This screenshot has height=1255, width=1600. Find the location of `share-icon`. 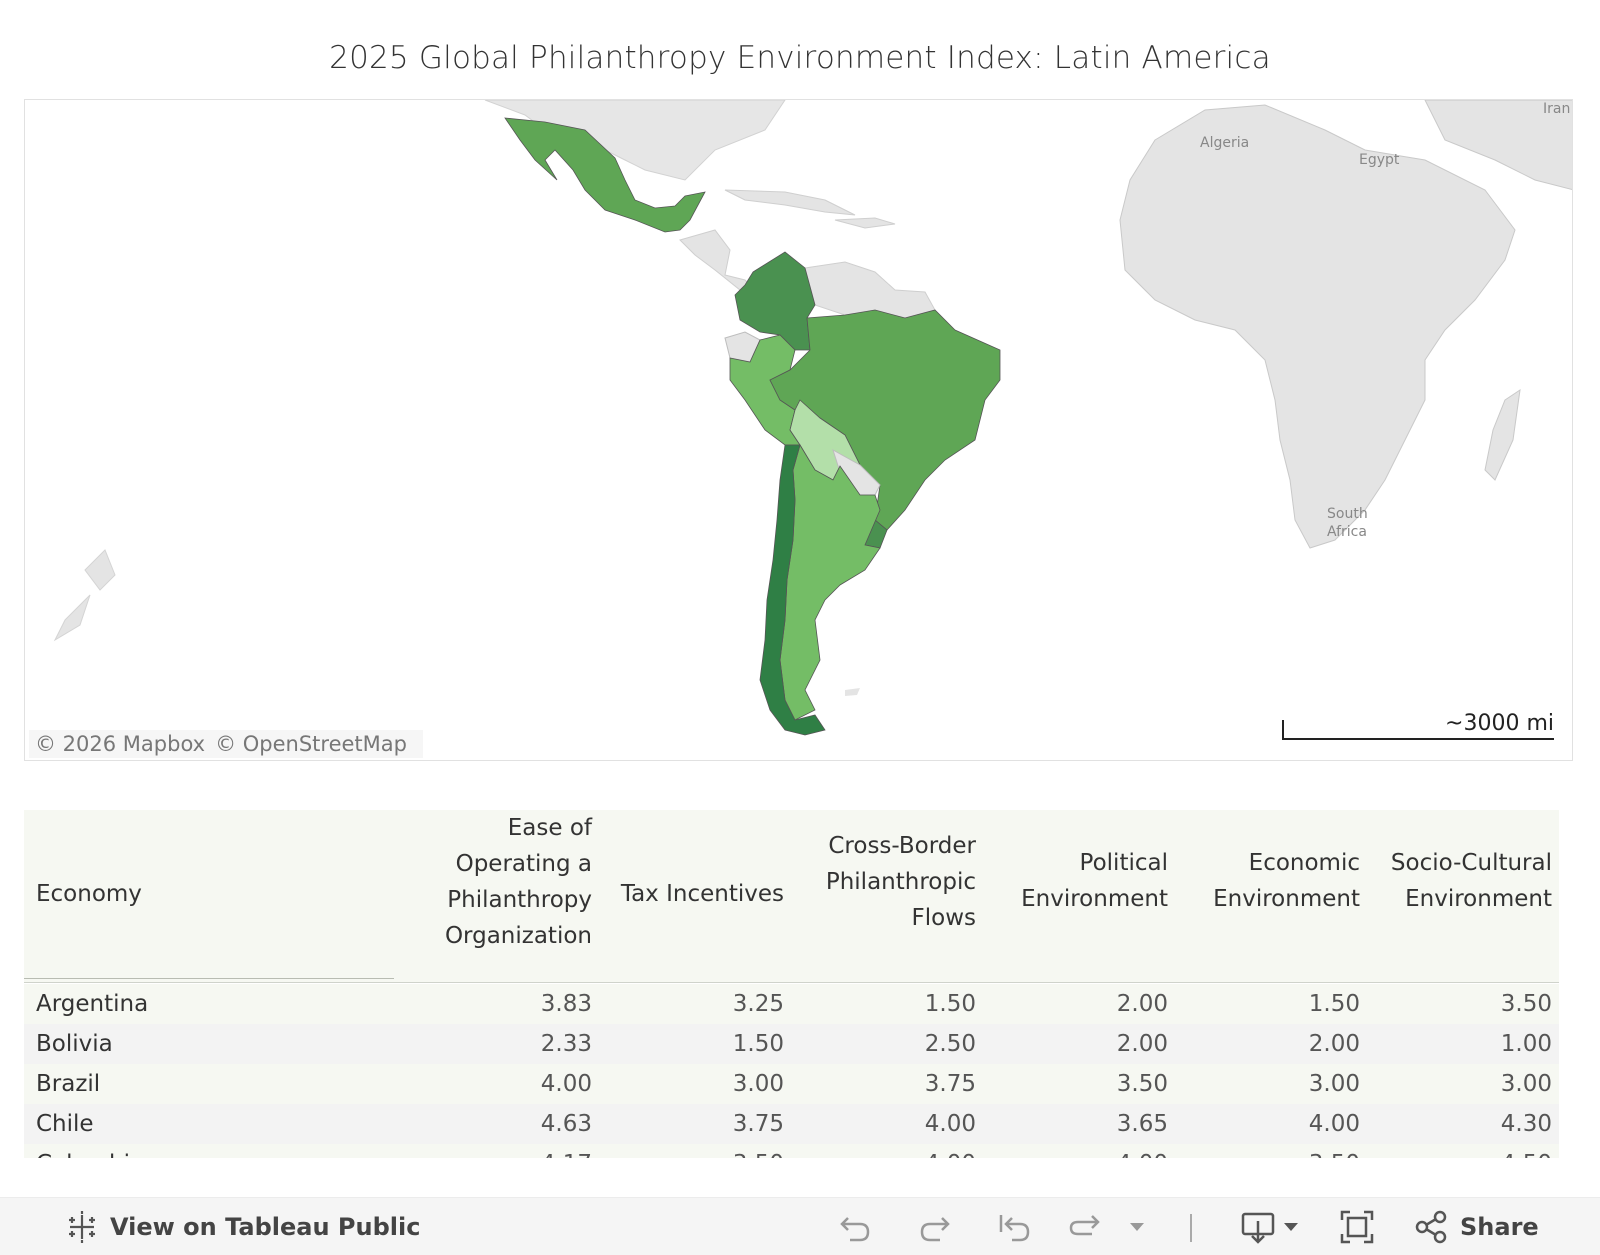

share-icon is located at coordinates (1431, 1226).